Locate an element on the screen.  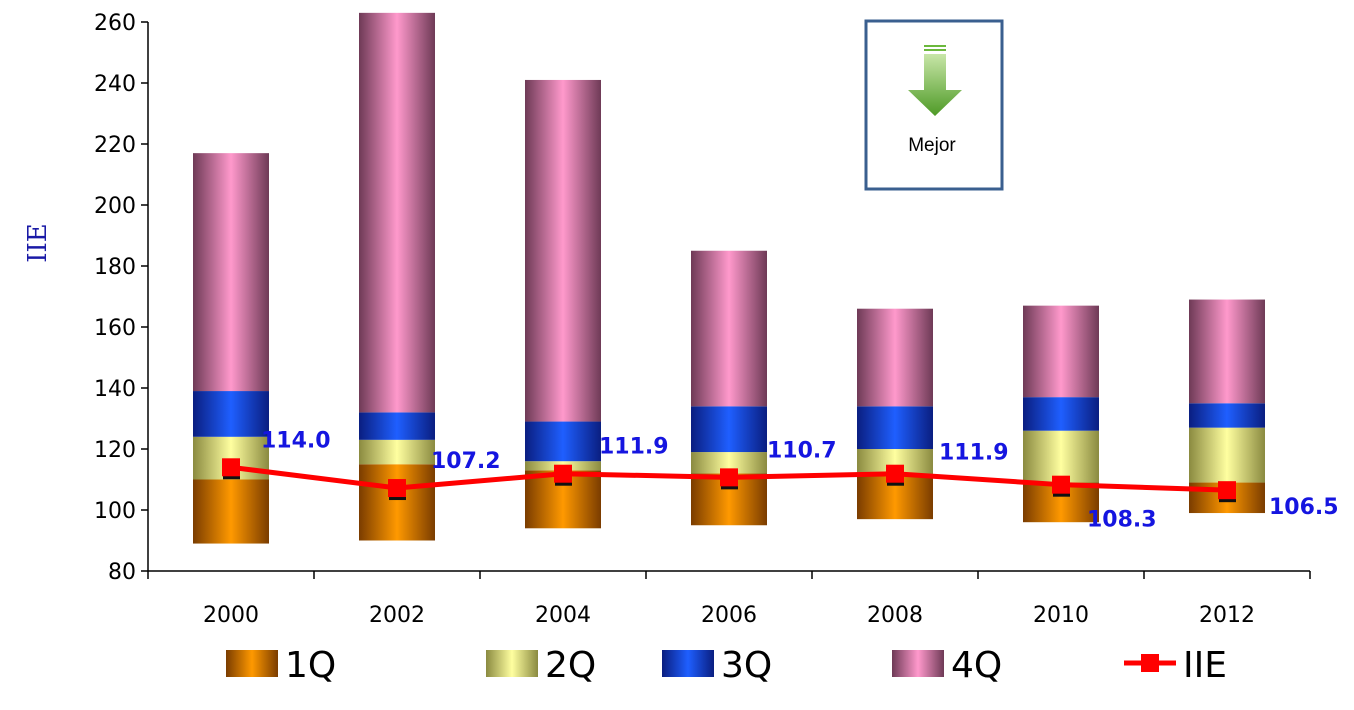
y-tick-label: 240 is located at coordinates (115, 84).